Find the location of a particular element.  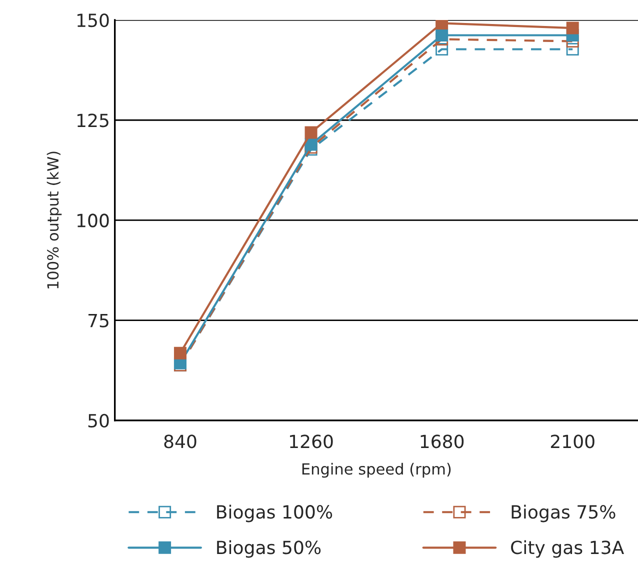

y-tick-label: 50 is located at coordinates (98, 421).